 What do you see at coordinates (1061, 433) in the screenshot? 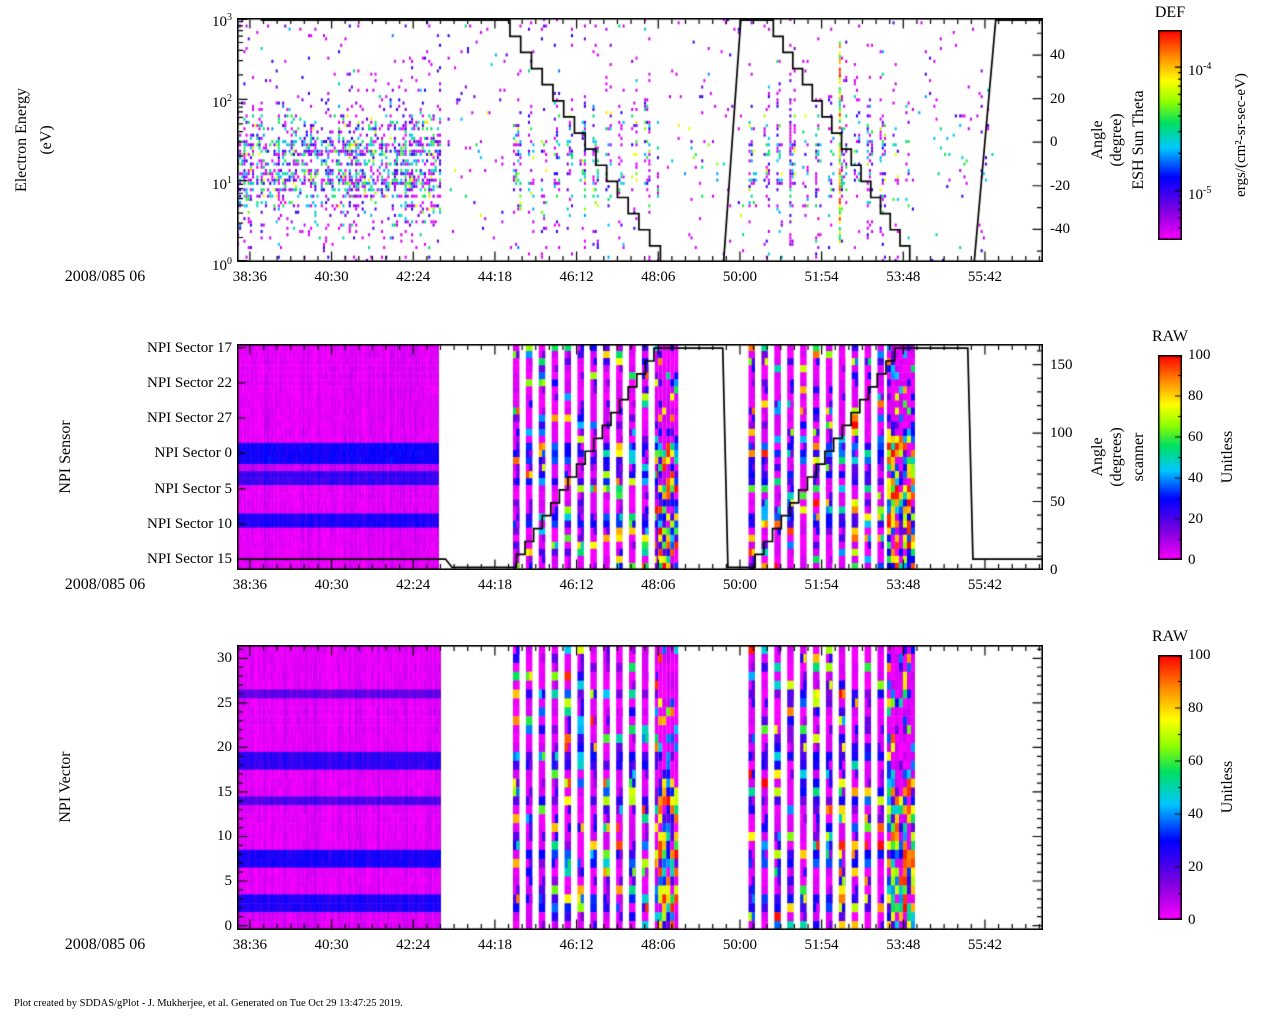
I see `p2-right-tick-label: 100` at bounding box center [1061, 433].